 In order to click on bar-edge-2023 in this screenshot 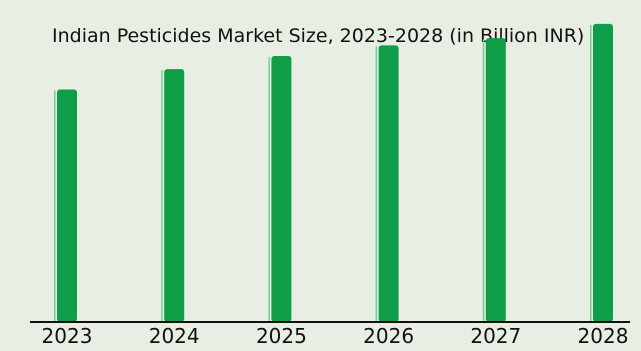, I will do `click(55, 206)`.